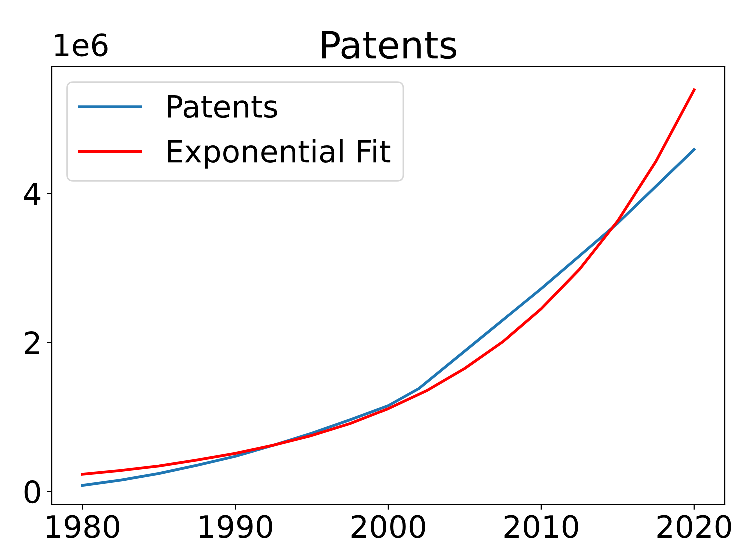  I want to click on x-tick-label: 2010, so click(541, 526).